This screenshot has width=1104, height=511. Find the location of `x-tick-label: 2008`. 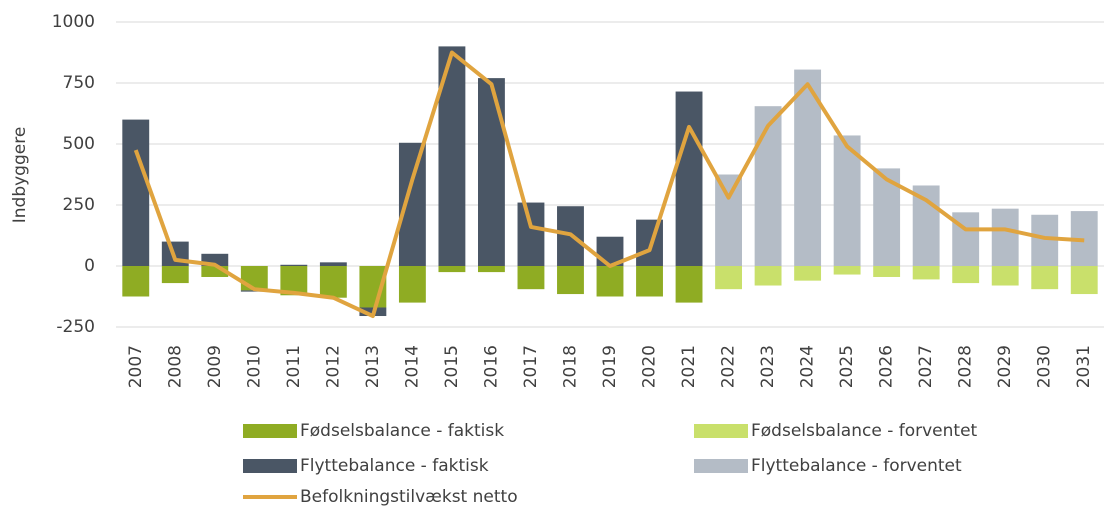

x-tick-label: 2008 is located at coordinates (175, 366).